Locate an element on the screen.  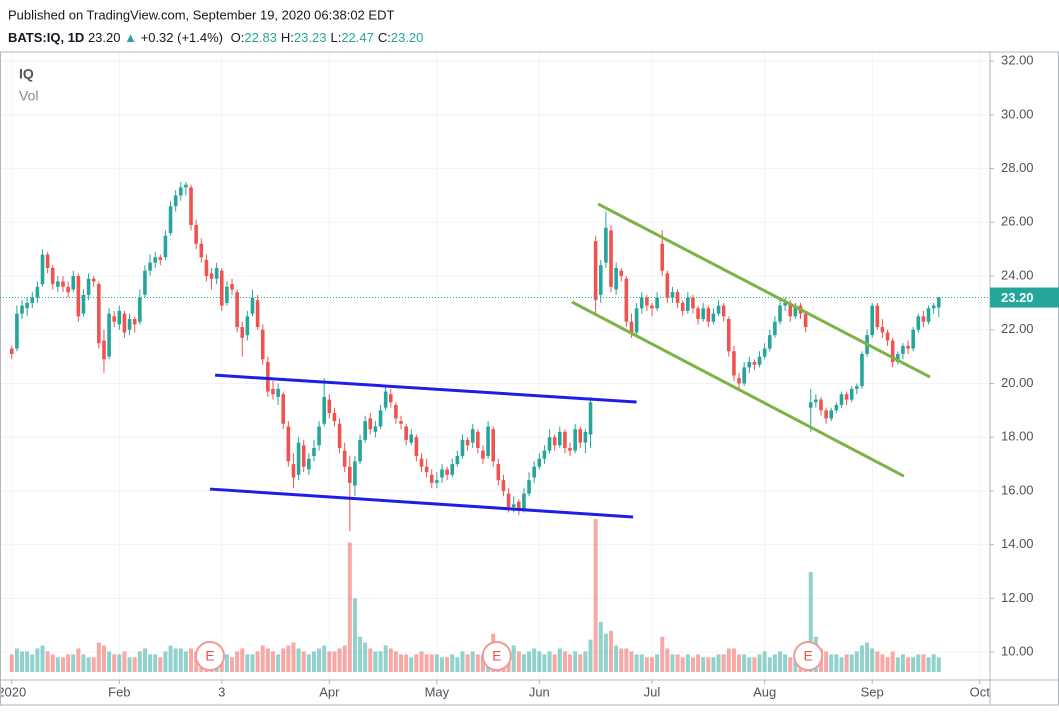
legend-symbol: IQ is located at coordinates (26, 74).